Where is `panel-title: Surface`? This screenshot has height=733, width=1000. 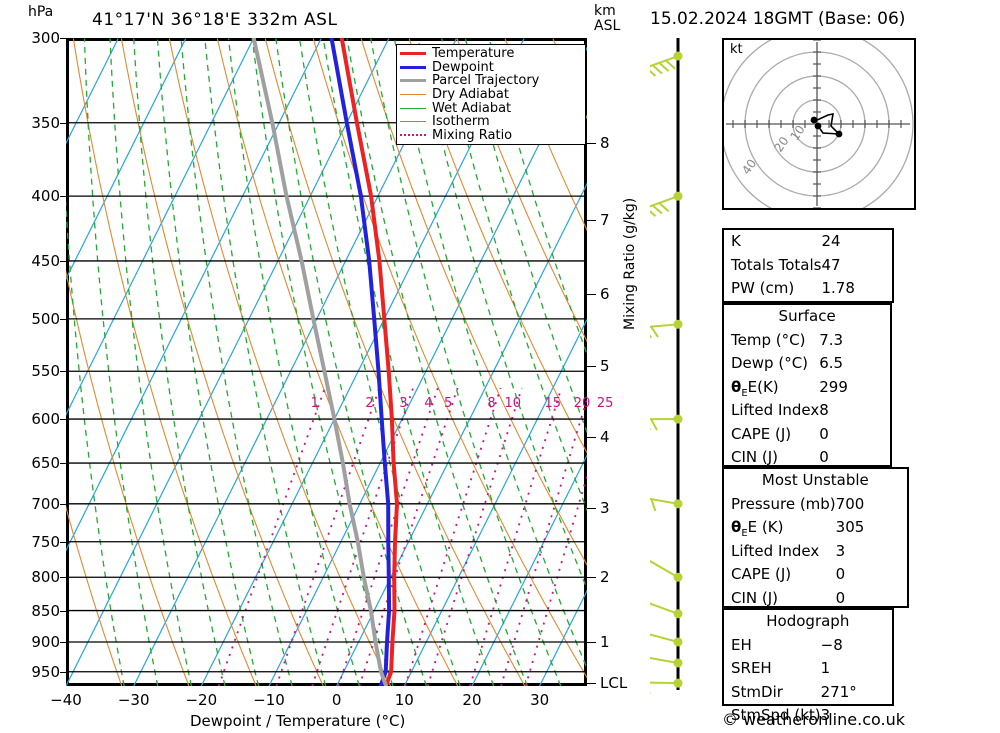 panel-title: Surface is located at coordinates (807, 316).